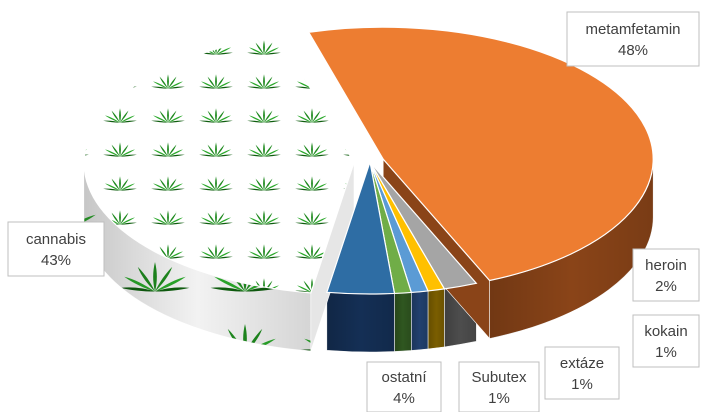 This screenshot has width=701, height=412. I want to click on pie-side-extaze, so click(420, 320).